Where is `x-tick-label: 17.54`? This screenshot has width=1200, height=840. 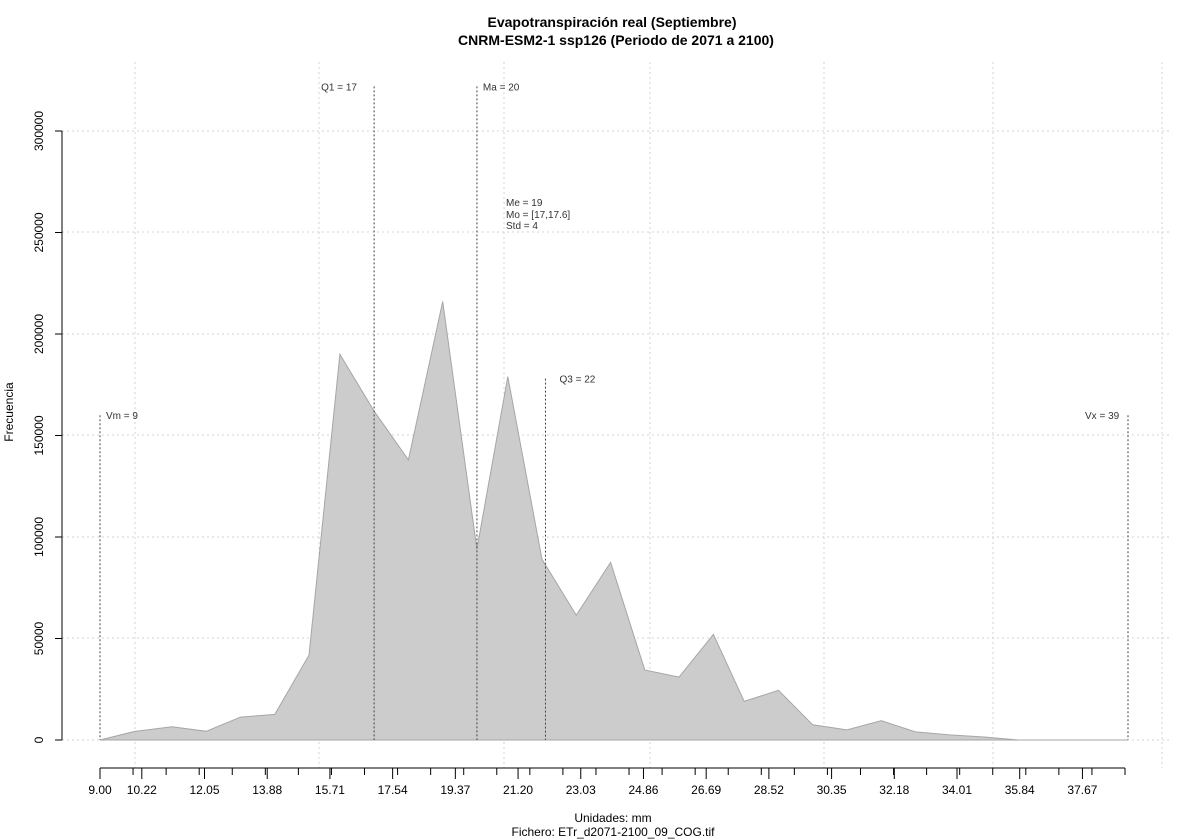
x-tick-label: 17.54 is located at coordinates (393, 790).